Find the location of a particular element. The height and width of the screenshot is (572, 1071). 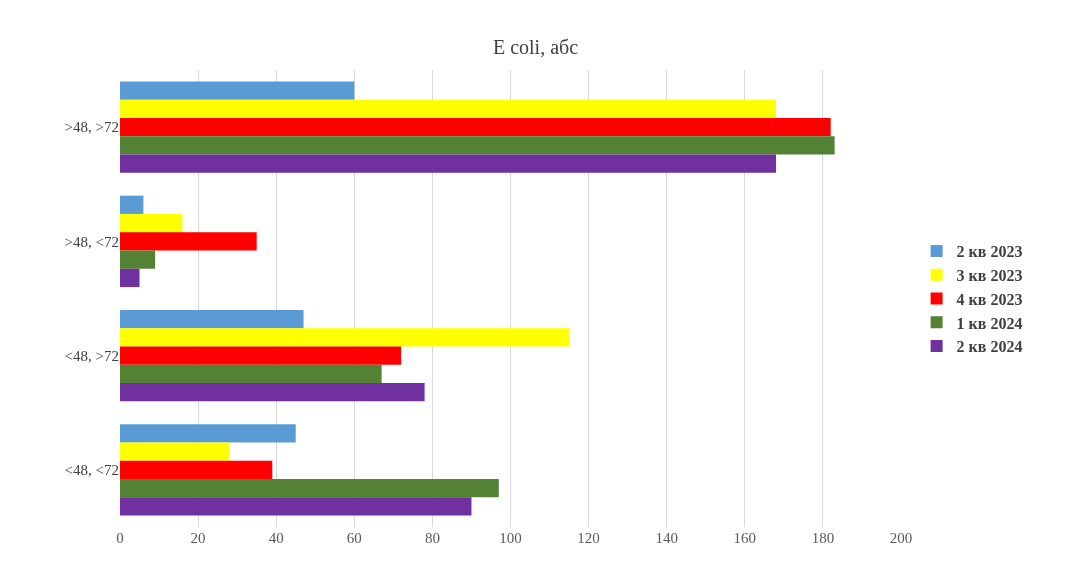

y-tick-label: >48, <72 is located at coordinates (91, 241).